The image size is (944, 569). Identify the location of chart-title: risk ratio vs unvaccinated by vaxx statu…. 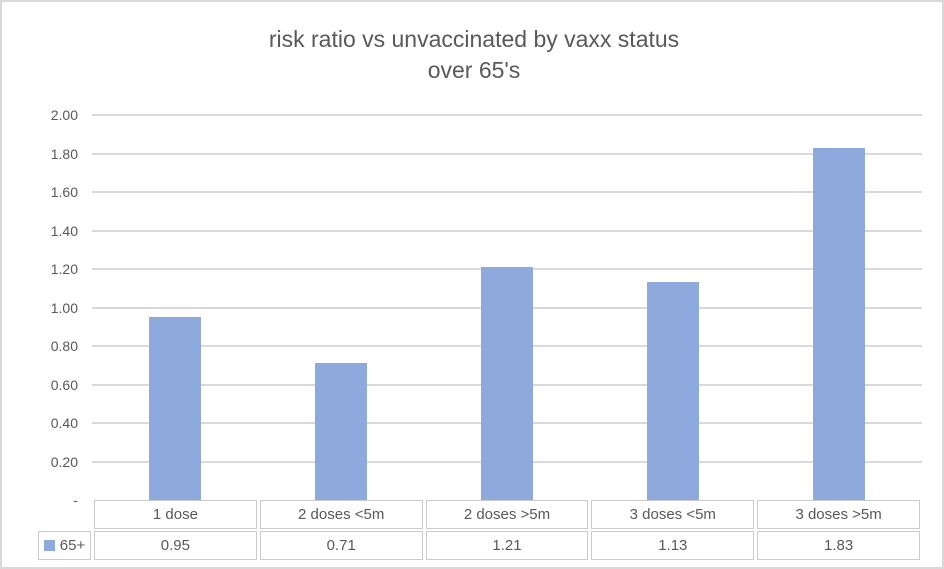
(472, 55).